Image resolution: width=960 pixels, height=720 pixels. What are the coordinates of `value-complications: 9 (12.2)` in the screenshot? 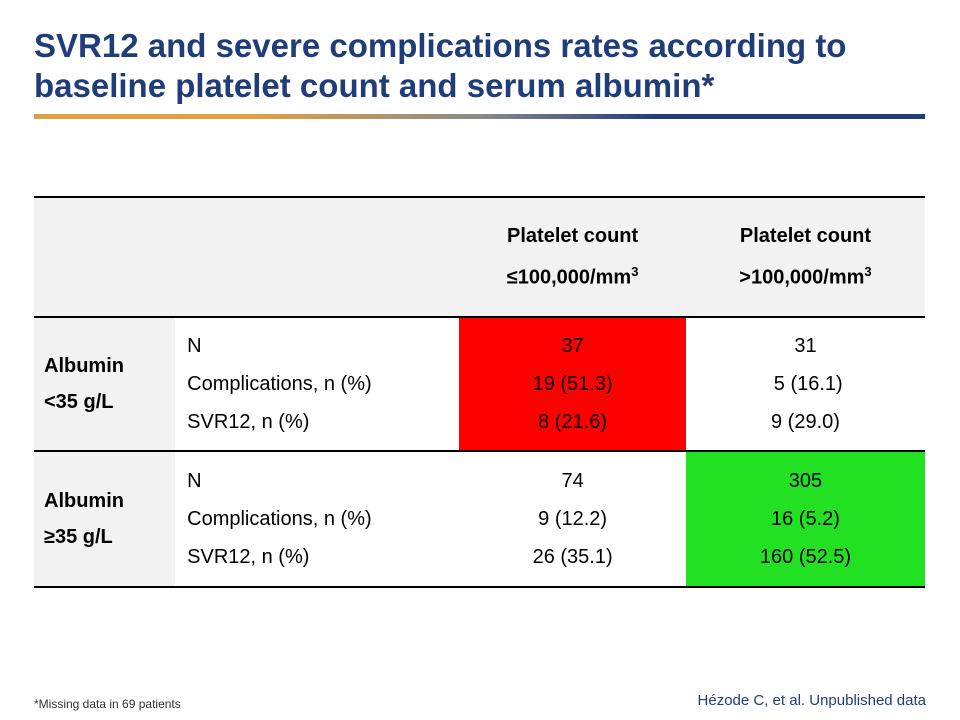 It's located at (573, 519).